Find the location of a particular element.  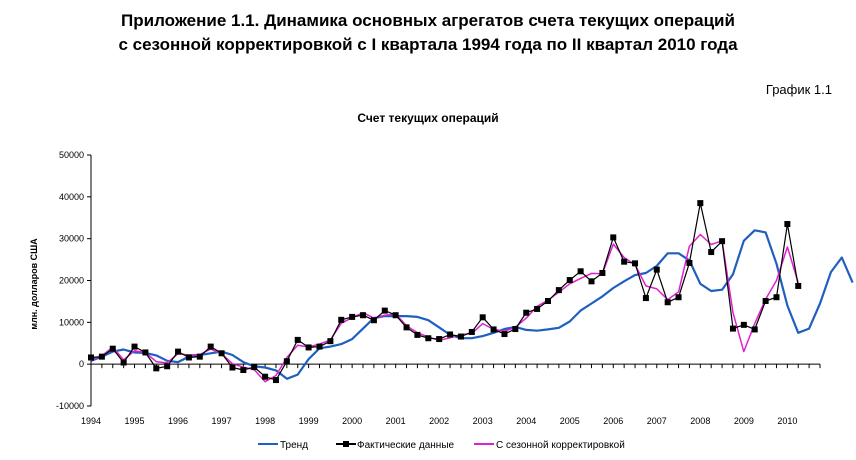

x-tick-label: 2010 is located at coordinates (787, 421).